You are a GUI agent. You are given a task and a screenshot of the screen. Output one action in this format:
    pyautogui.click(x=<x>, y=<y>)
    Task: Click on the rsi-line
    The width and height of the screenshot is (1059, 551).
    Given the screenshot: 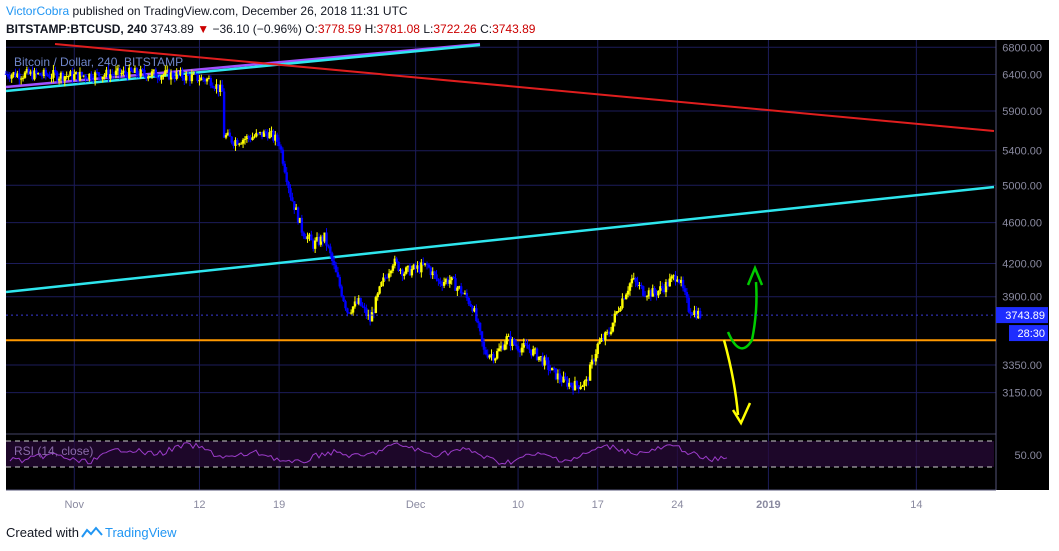 What is the action you would take?
    pyautogui.click(x=368, y=453)
    